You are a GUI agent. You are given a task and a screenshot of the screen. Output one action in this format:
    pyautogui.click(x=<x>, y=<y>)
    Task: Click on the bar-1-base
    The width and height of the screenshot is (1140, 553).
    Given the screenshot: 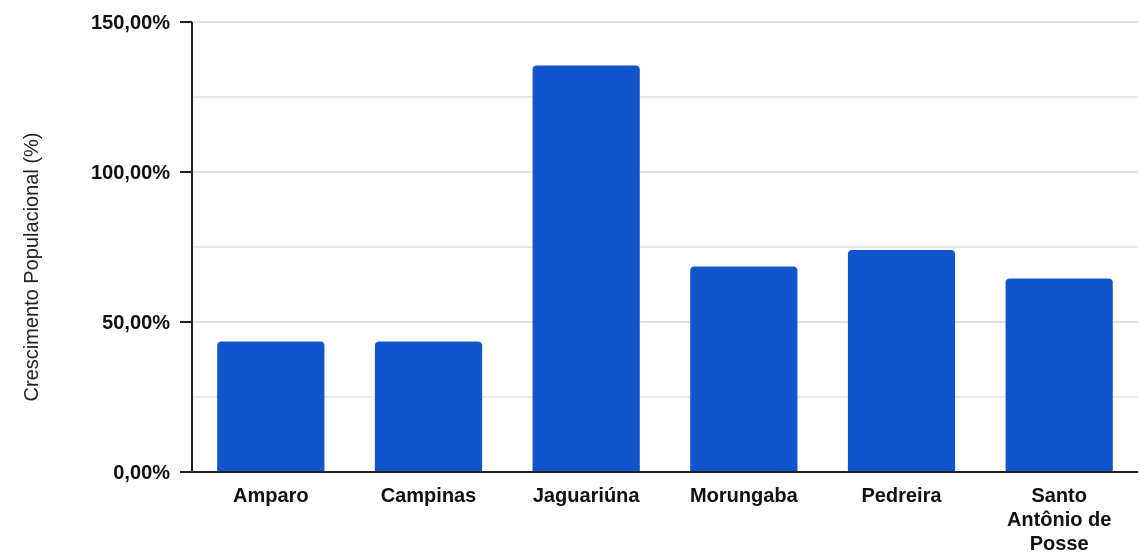 What is the action you would take?
    pyautogui.click(x=271, y=469)
    